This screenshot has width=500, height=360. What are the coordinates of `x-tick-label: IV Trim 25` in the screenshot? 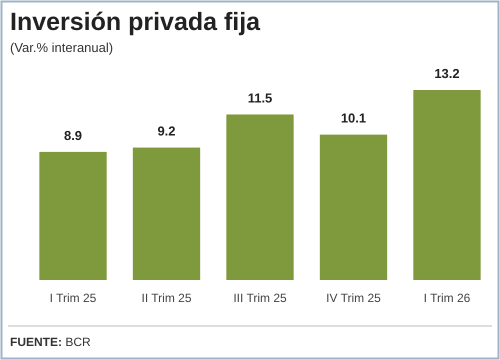 It's located at (354, 298).